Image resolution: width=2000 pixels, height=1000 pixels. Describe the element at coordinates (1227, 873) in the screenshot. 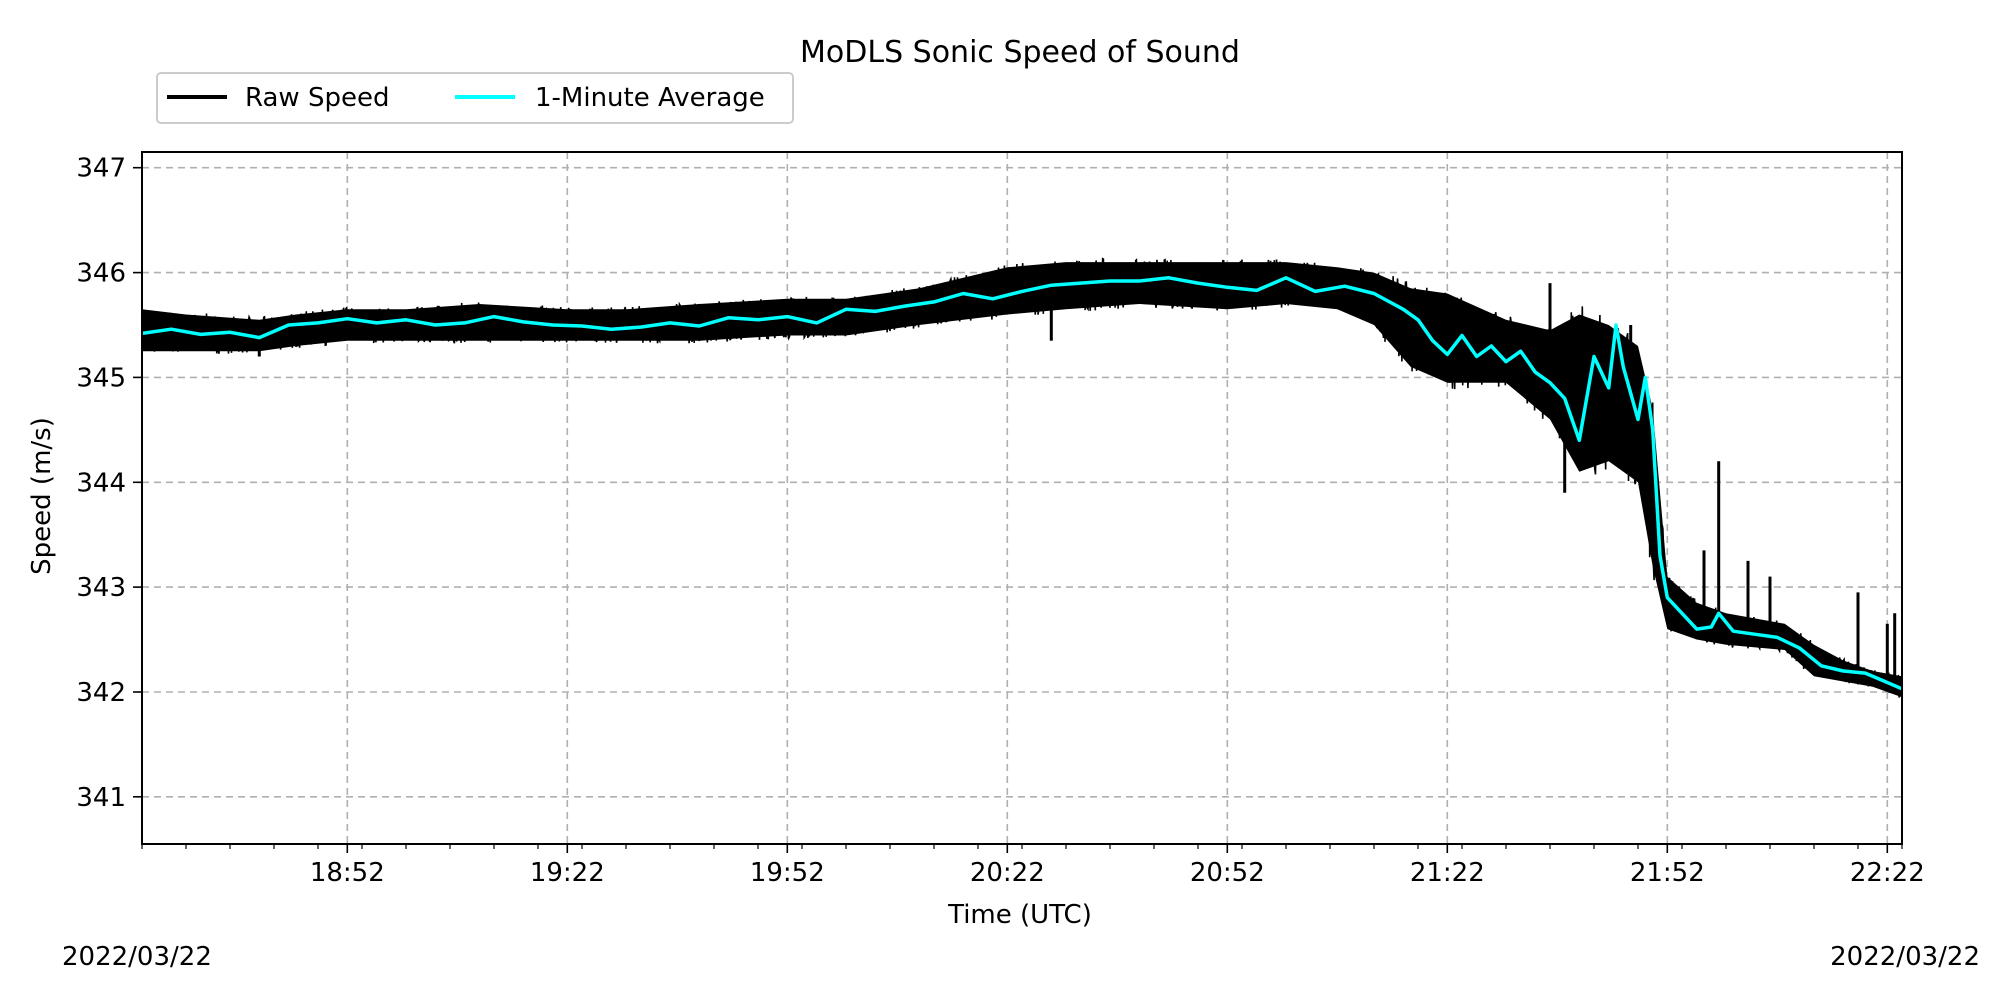

I see `x-tick-label: 20:52` at that location.